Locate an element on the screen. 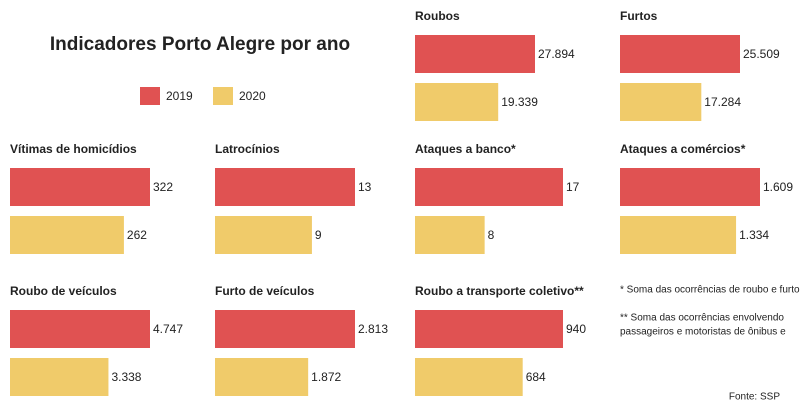 Image resolution: width=800 pixels, height=417 pixels. panel-title: Roubos is located at coordinates (437, 16).